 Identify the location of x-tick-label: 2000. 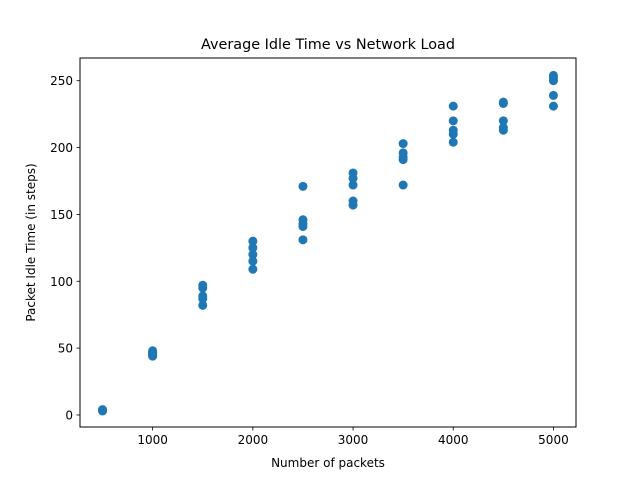
(253, 440).